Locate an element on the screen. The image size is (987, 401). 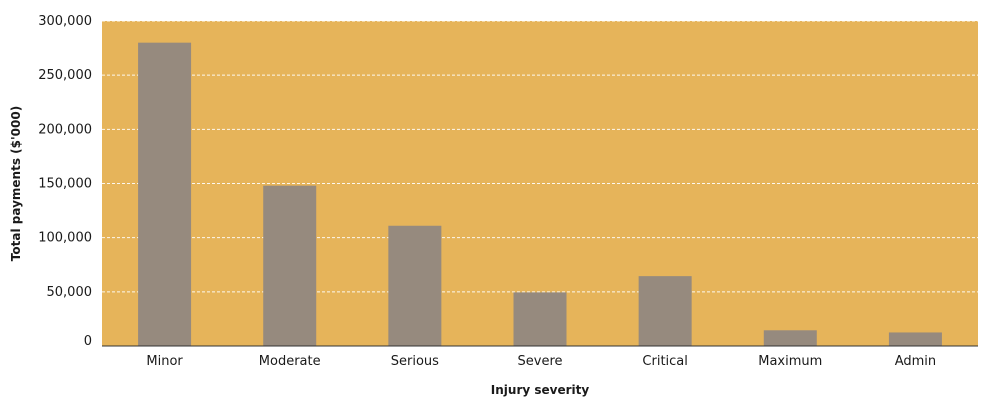
bar-minor is located at coordinates (165, 194).